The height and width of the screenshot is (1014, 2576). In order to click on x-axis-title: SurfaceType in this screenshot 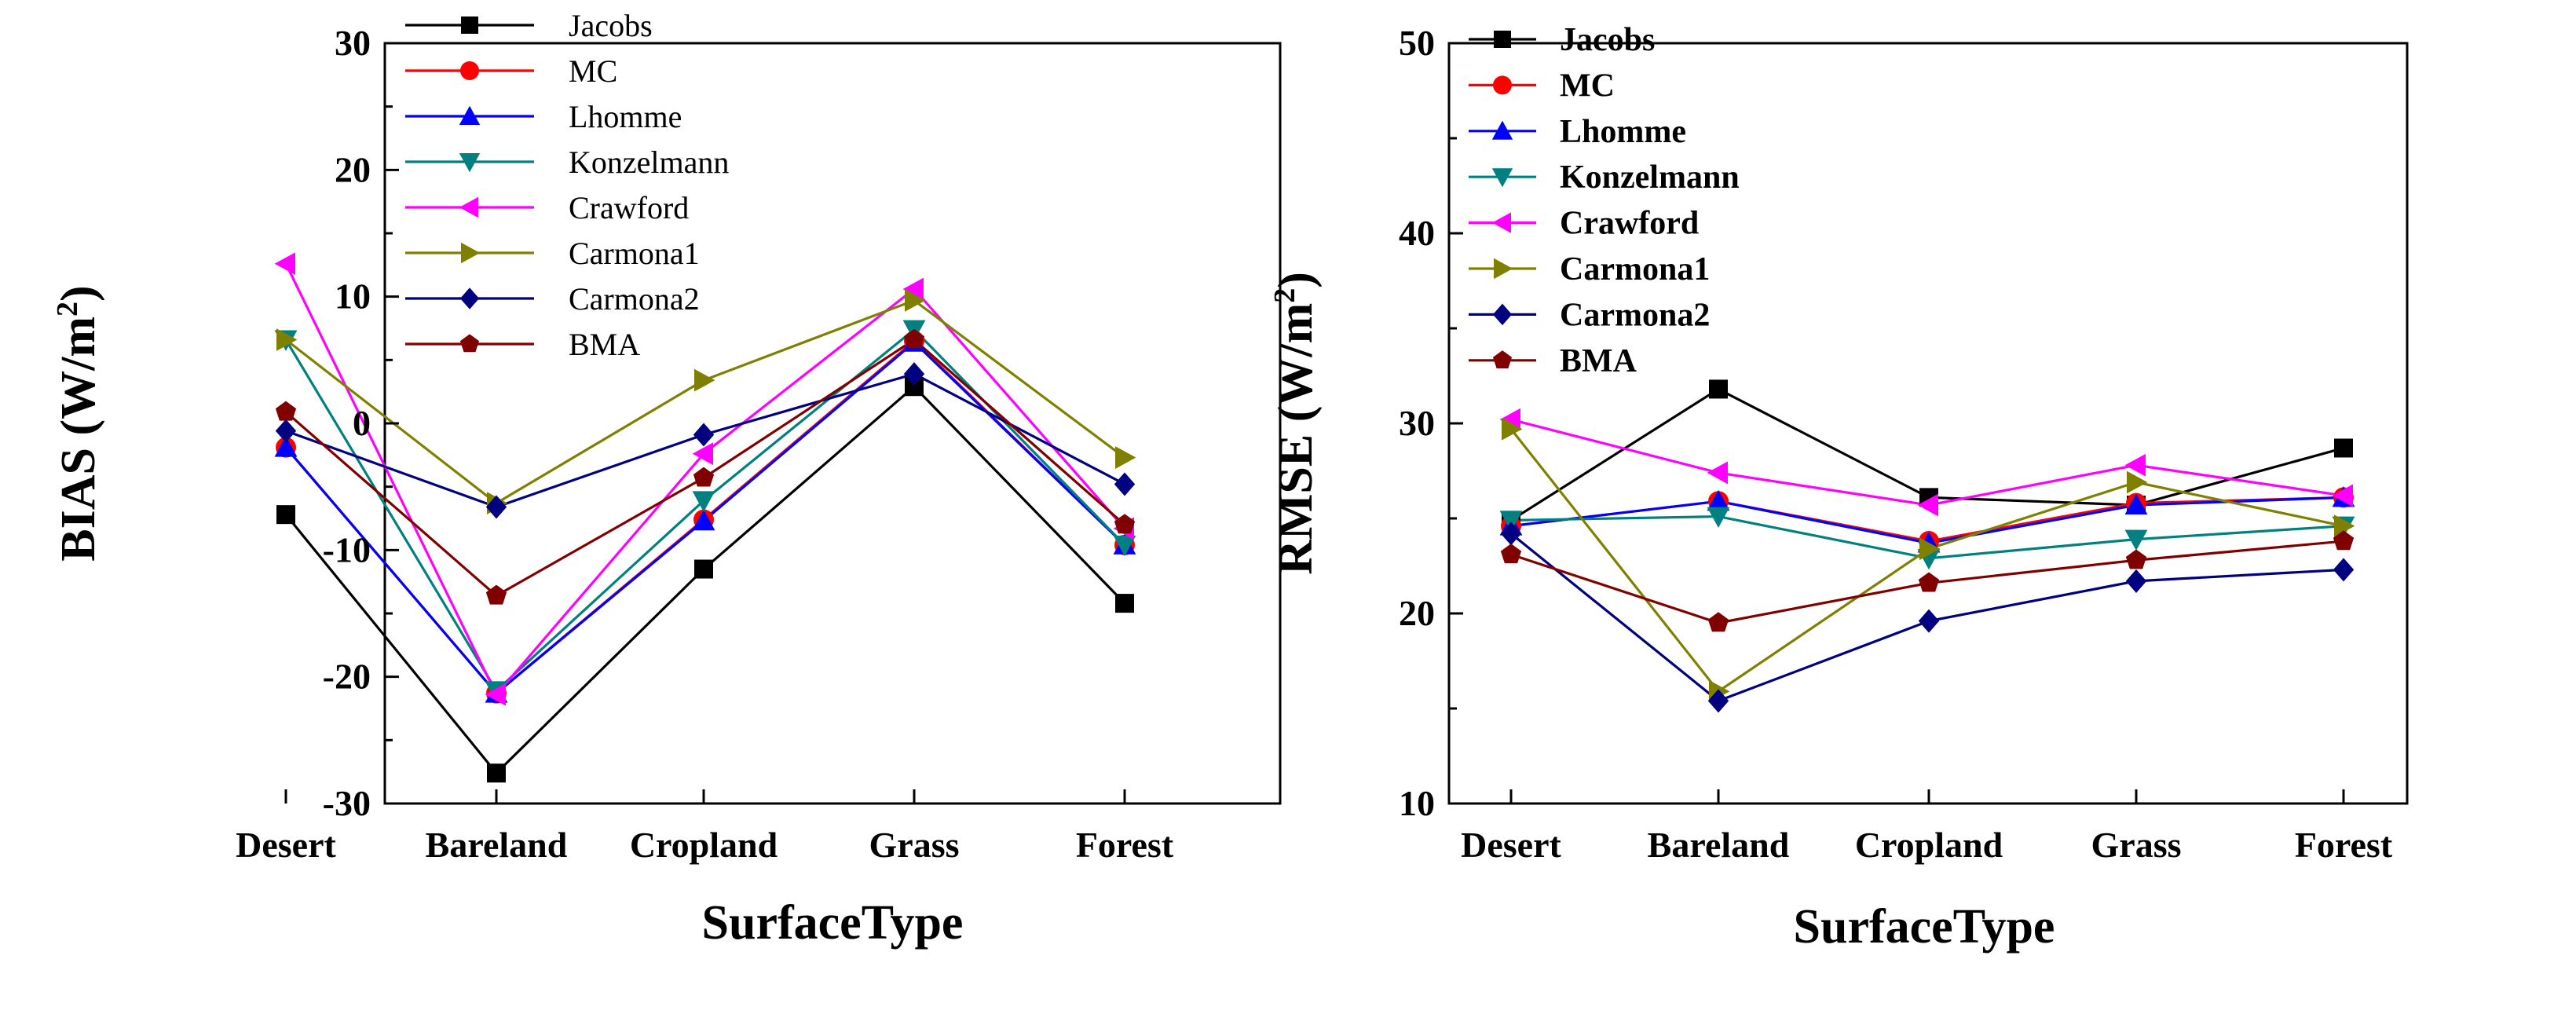, I will do `click(833, 923)`.